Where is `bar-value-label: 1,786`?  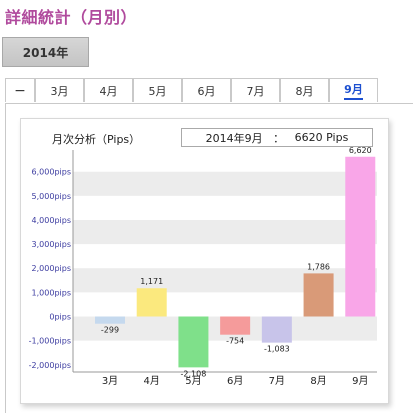 bar-value-label: 1,786 is located at coordinates (318, 266).